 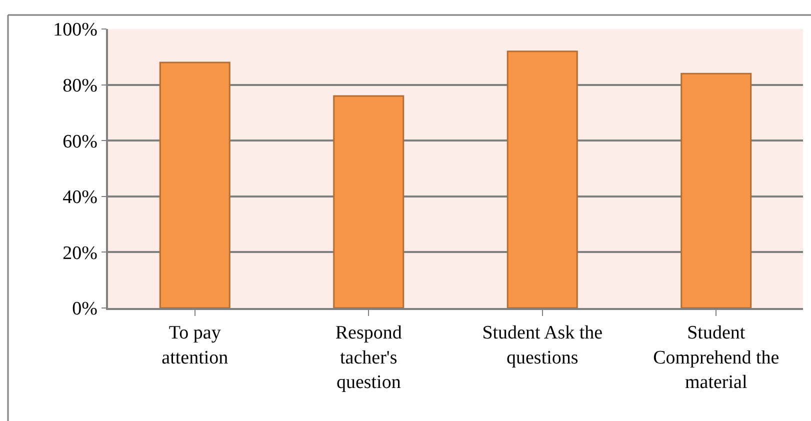 I want to click on x-tick-label: Respond tacher's question, so click(x=368, y=357).